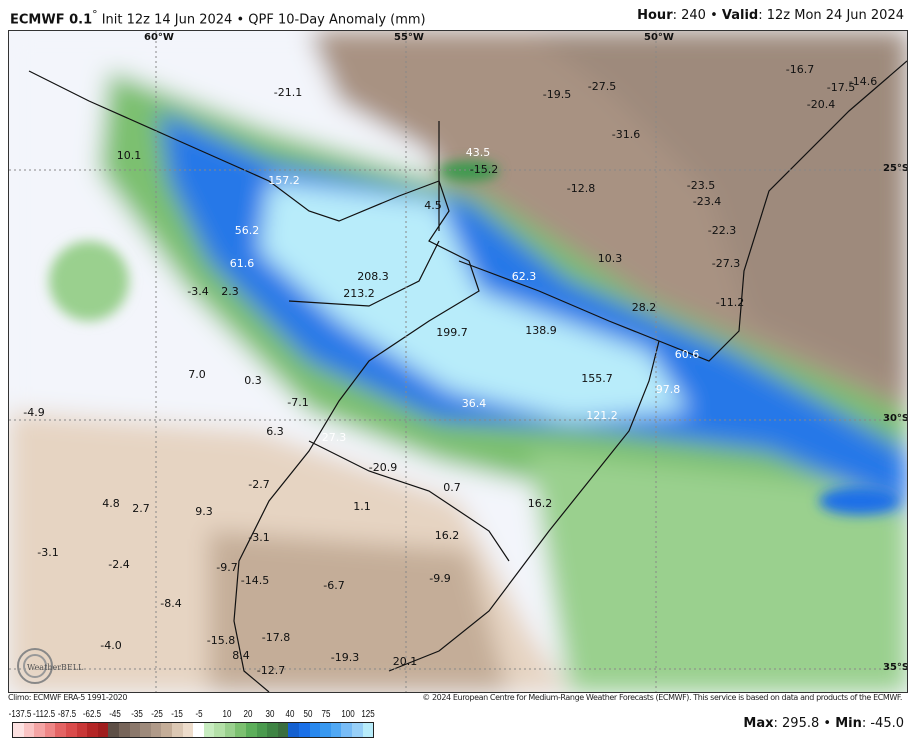  I want to click on legend-tick: 10, so click(227, 714).